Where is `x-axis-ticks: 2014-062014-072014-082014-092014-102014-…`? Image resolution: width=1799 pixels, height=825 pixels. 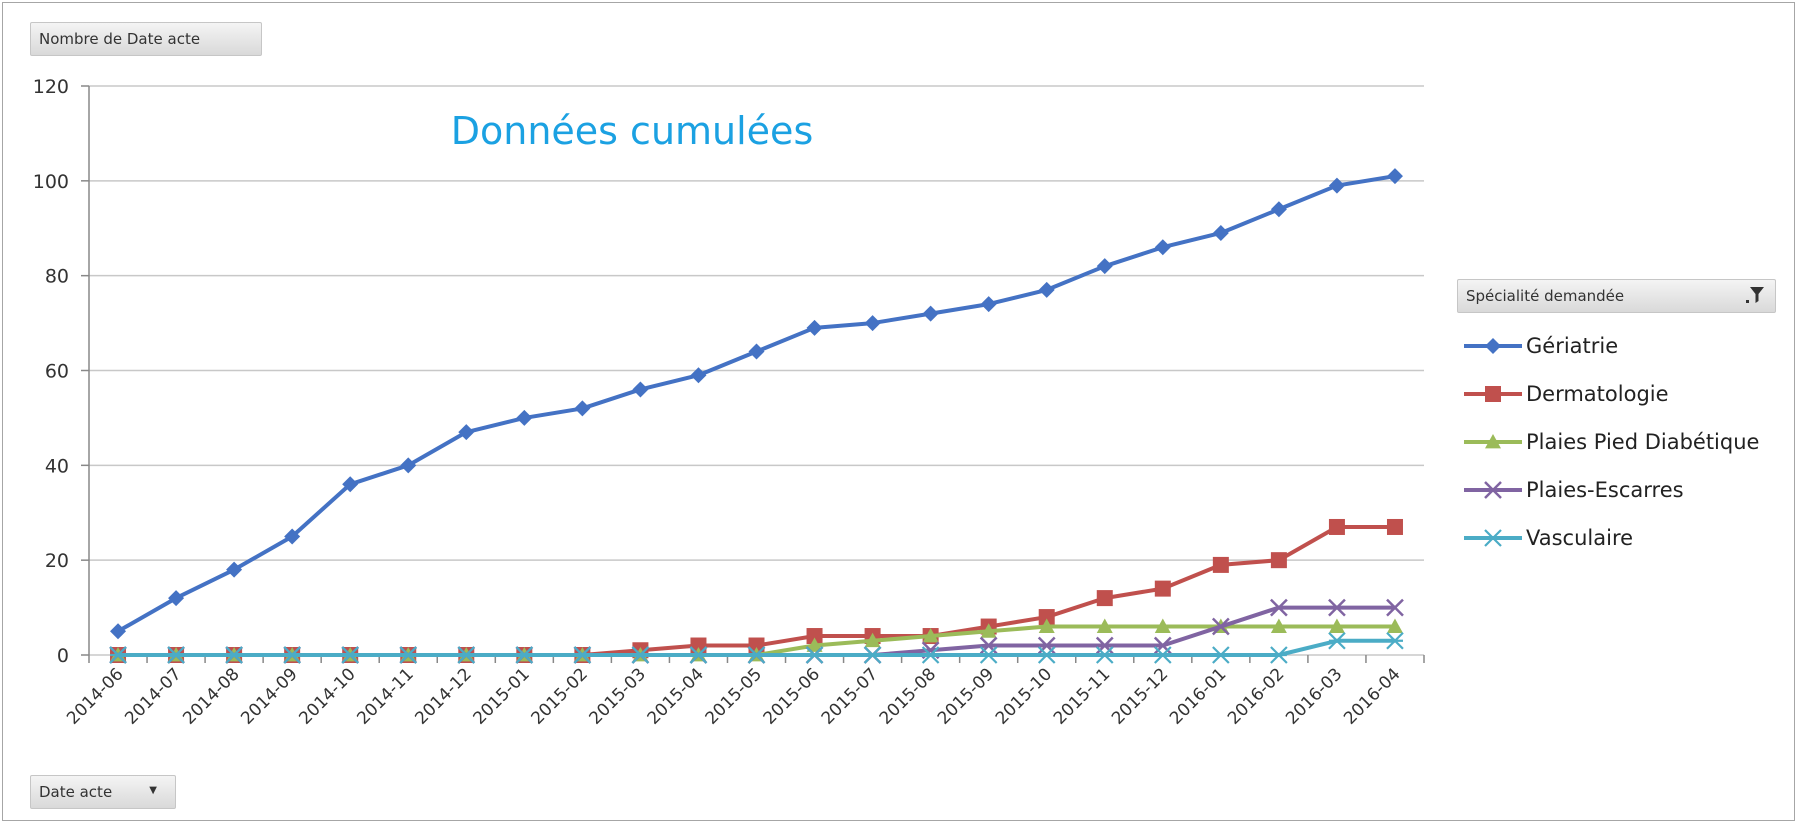 x-axis-ticks: 2014-062014-072014-082014-092014-102014-… is located at coordinates (744, 692).